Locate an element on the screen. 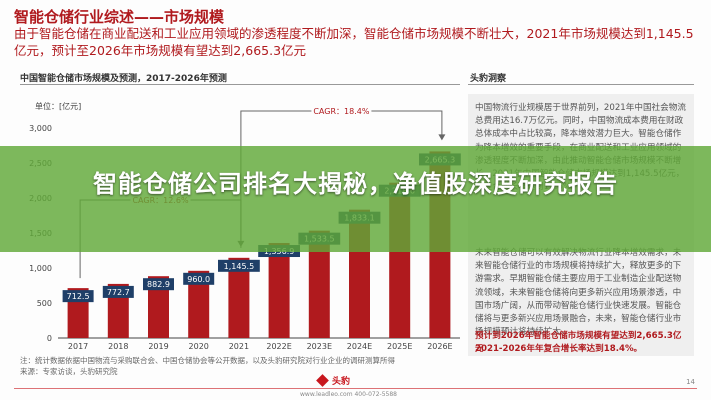 The image size is (711, 400). bar-2023E is located at coordinates (319, 284).